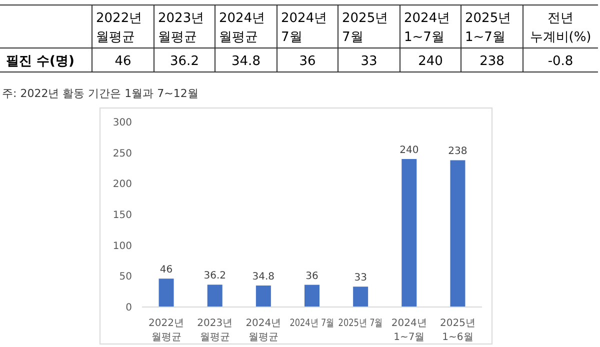 The height and width of the screenshot is (347, 600). I want to click on category-label: 2024년 1~7월, so click(427, 28).